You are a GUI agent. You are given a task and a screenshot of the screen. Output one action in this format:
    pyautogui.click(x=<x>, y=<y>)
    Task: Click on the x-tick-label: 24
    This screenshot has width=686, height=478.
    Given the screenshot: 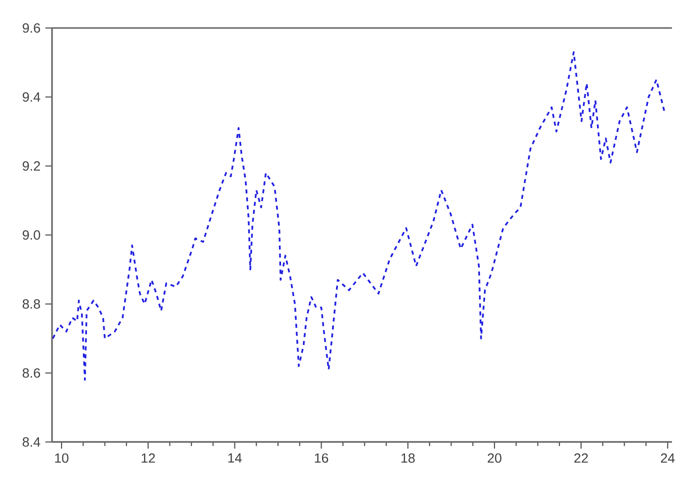 What is the action you would take?
    pyautogui.click(x=667, y=458)
    